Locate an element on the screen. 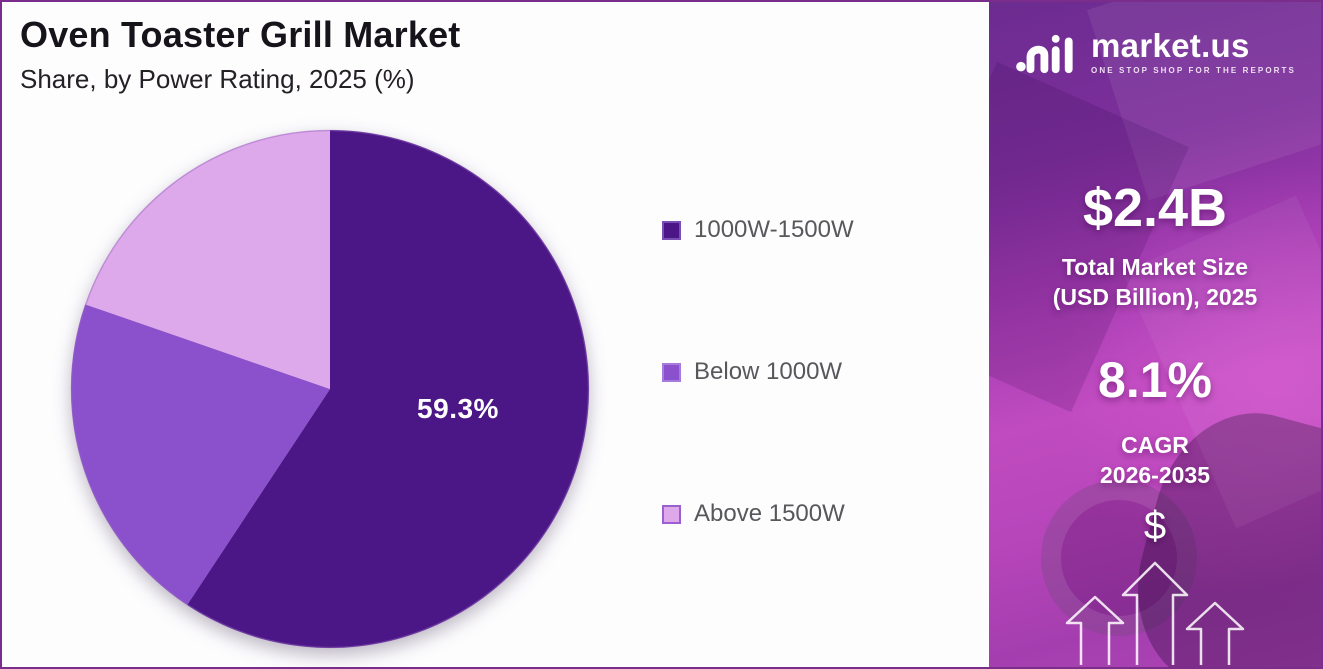  legend-item-above-1500w: Above 1500W is located at coordinates (758, 514).